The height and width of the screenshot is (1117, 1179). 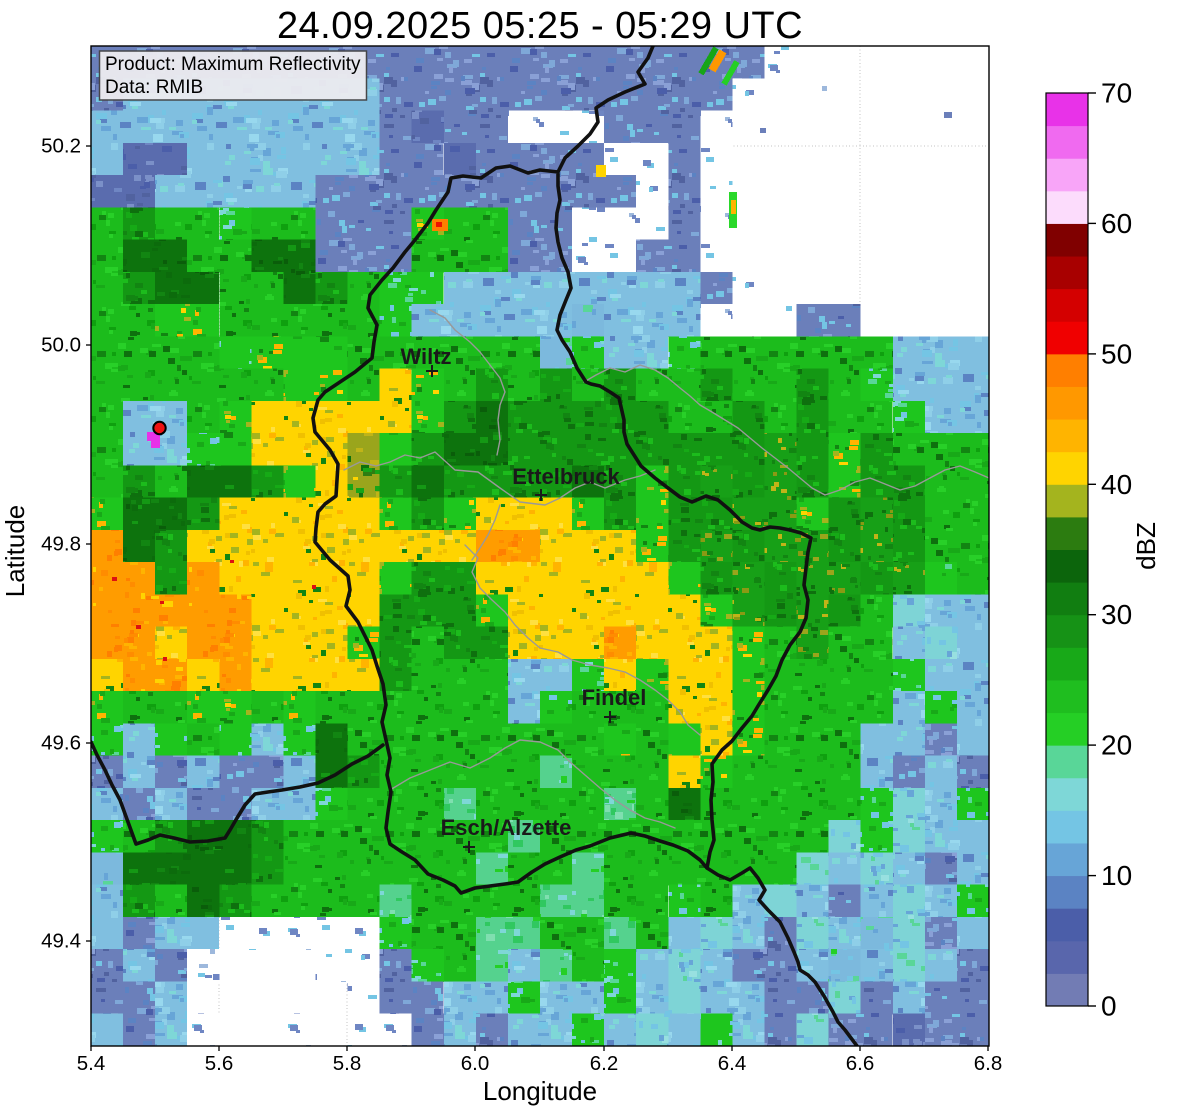 I want to click on svg-text: 10, so click(x=1116, y=875).